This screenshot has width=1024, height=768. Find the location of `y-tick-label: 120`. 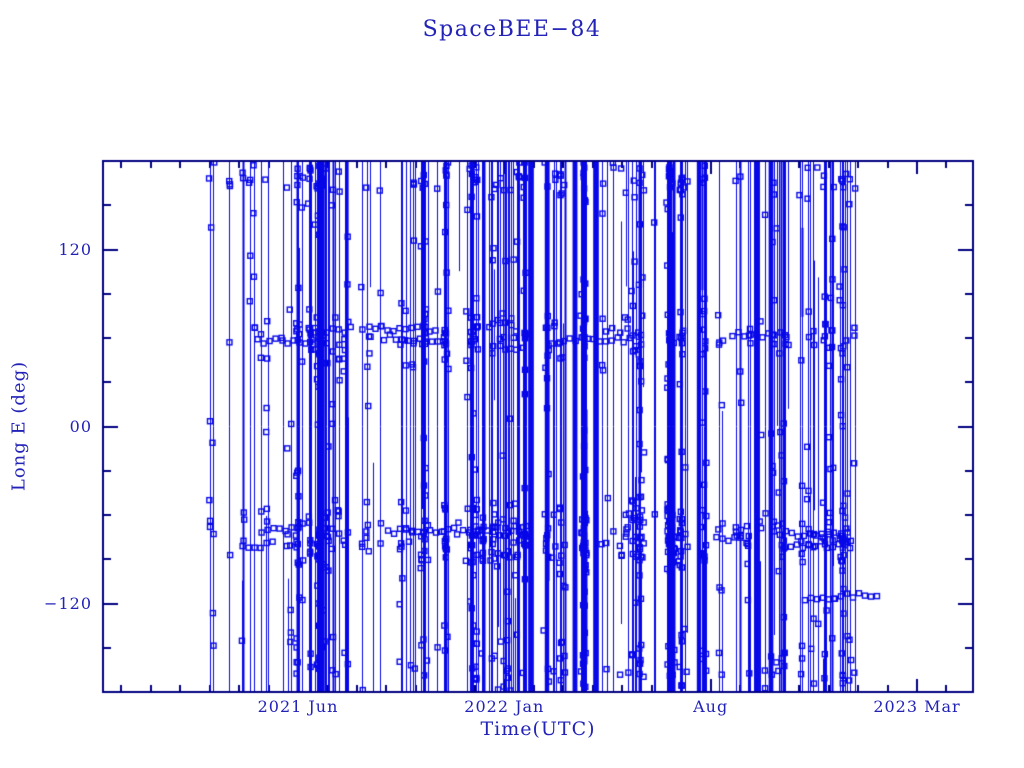

y-tick-label: 120 is located at coordinates (75, 249).